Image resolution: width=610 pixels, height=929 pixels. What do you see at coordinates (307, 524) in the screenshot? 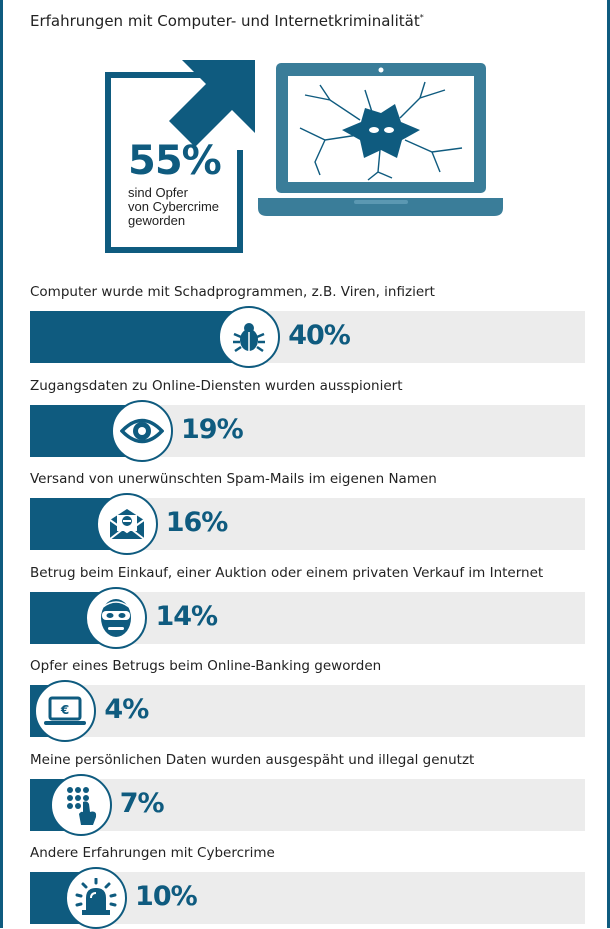
I see `bar-track: 16%` at bounding box center [307, 524].